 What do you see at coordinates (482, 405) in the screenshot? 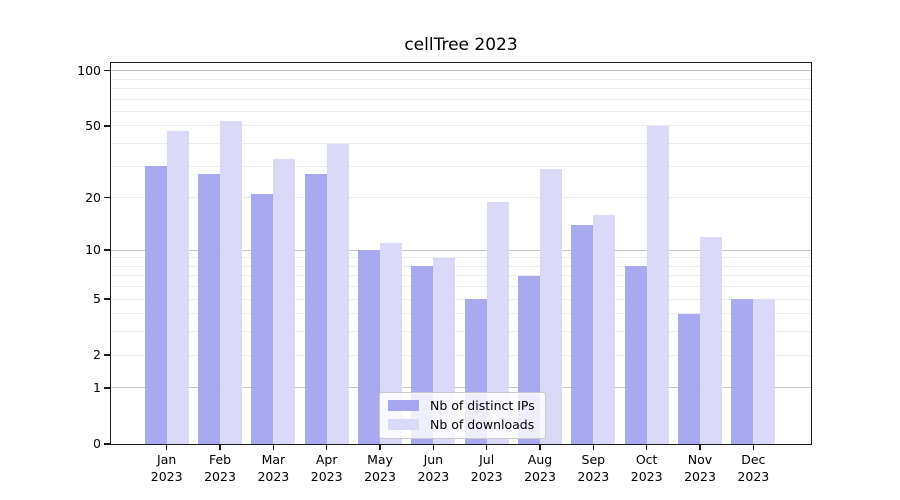
I see `legend-label-distinct-ips: Nb of distinct IPs` at bounding box center [482, 405].